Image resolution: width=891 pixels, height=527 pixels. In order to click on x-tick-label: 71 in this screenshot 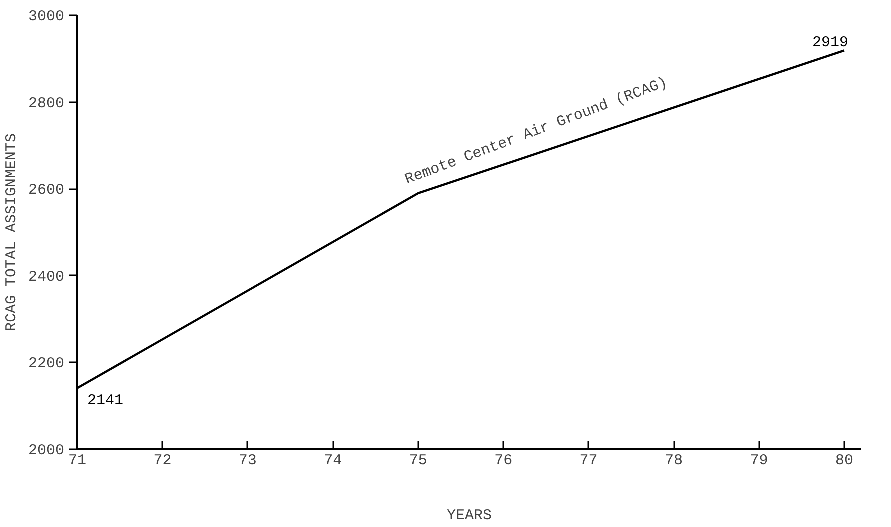, I will do `click(77, 461)`.